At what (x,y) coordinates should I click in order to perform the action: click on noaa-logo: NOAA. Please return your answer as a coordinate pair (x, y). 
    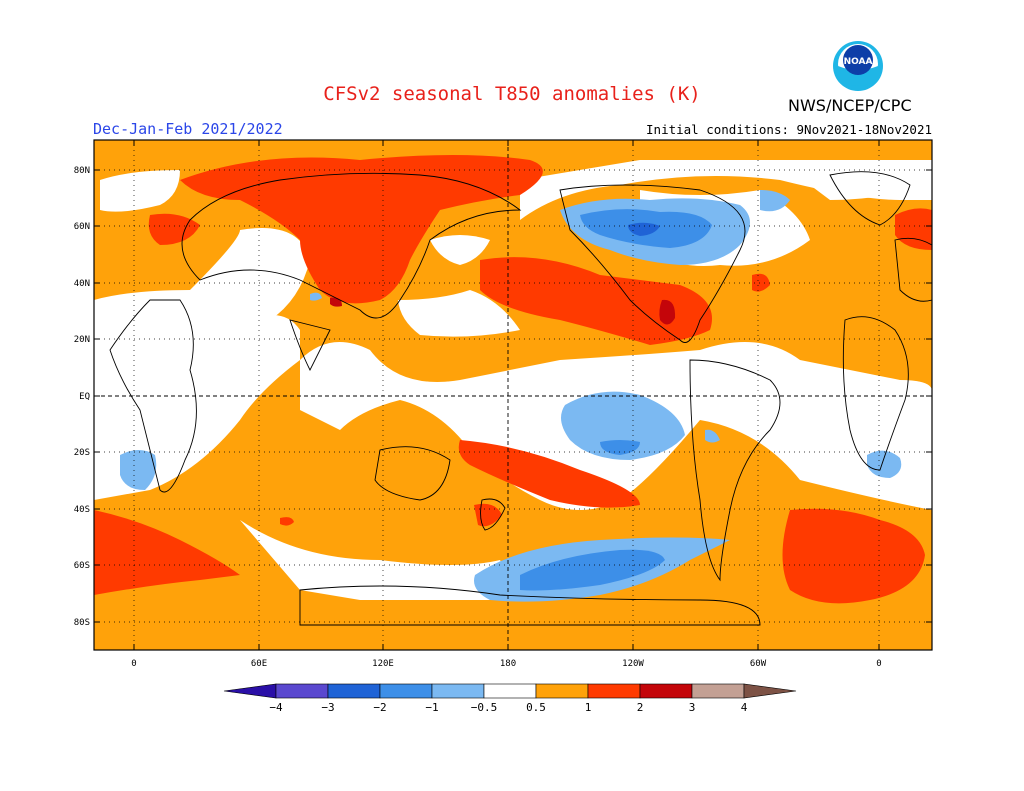
    Looking at the image, I should click on (858, 66).